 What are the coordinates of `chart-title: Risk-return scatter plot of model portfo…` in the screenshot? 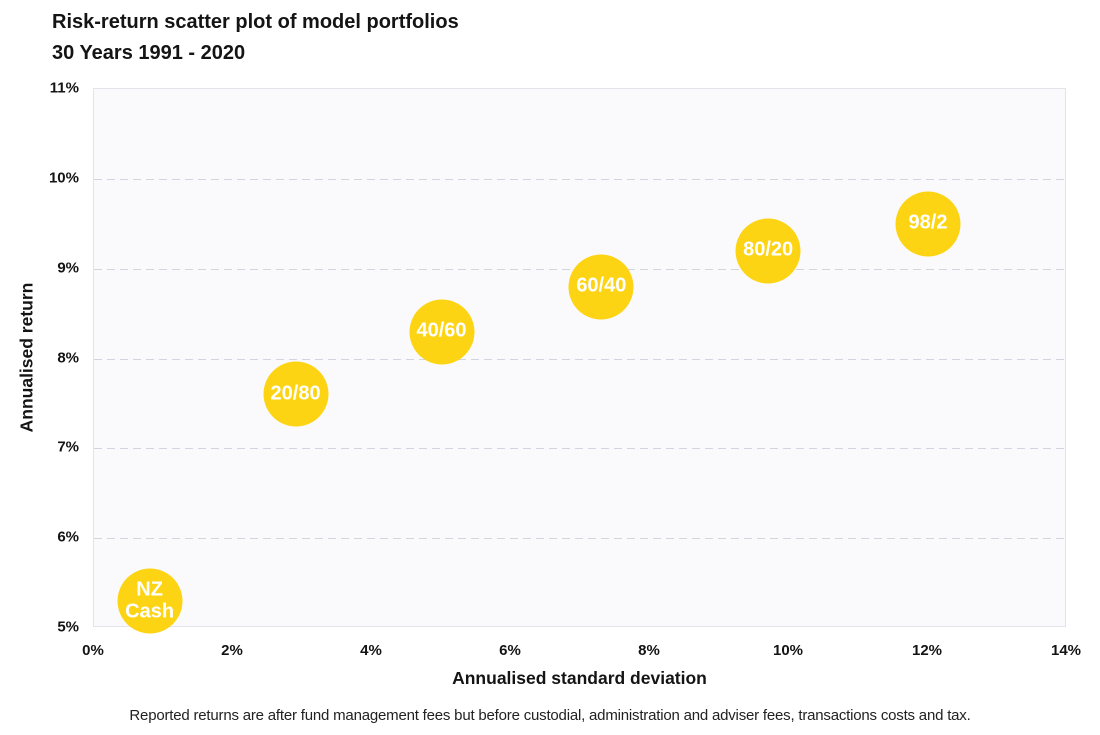 It's located at (255, 22).